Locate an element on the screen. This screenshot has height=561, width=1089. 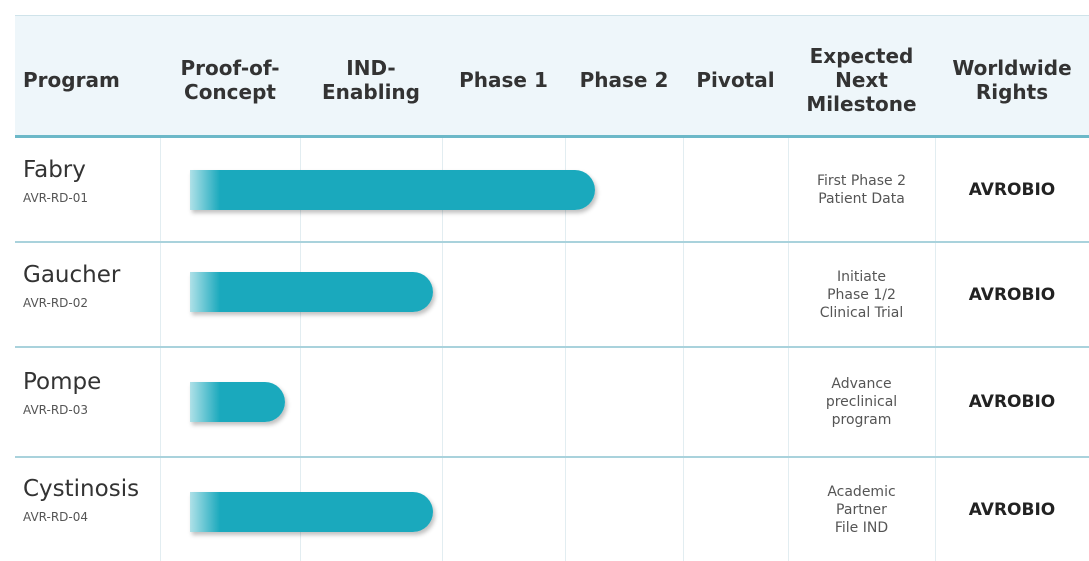
program-name: Gaucher is located at coordinates (72, 274).